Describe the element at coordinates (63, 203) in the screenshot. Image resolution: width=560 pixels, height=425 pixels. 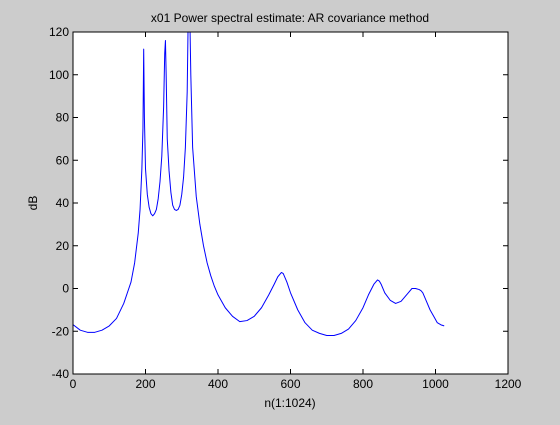
I see `y-tick-label: 40` at that location.